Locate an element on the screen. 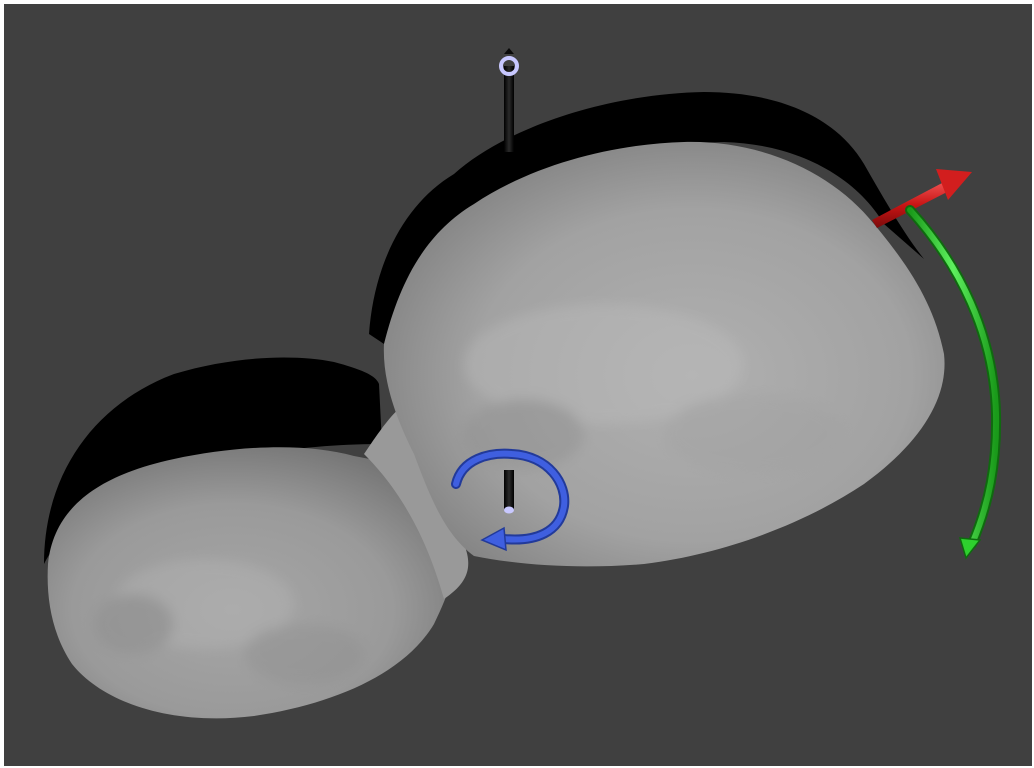 The image size is (1034, 768). x-axis-arrow-icon is located at coordinates (922, 198).